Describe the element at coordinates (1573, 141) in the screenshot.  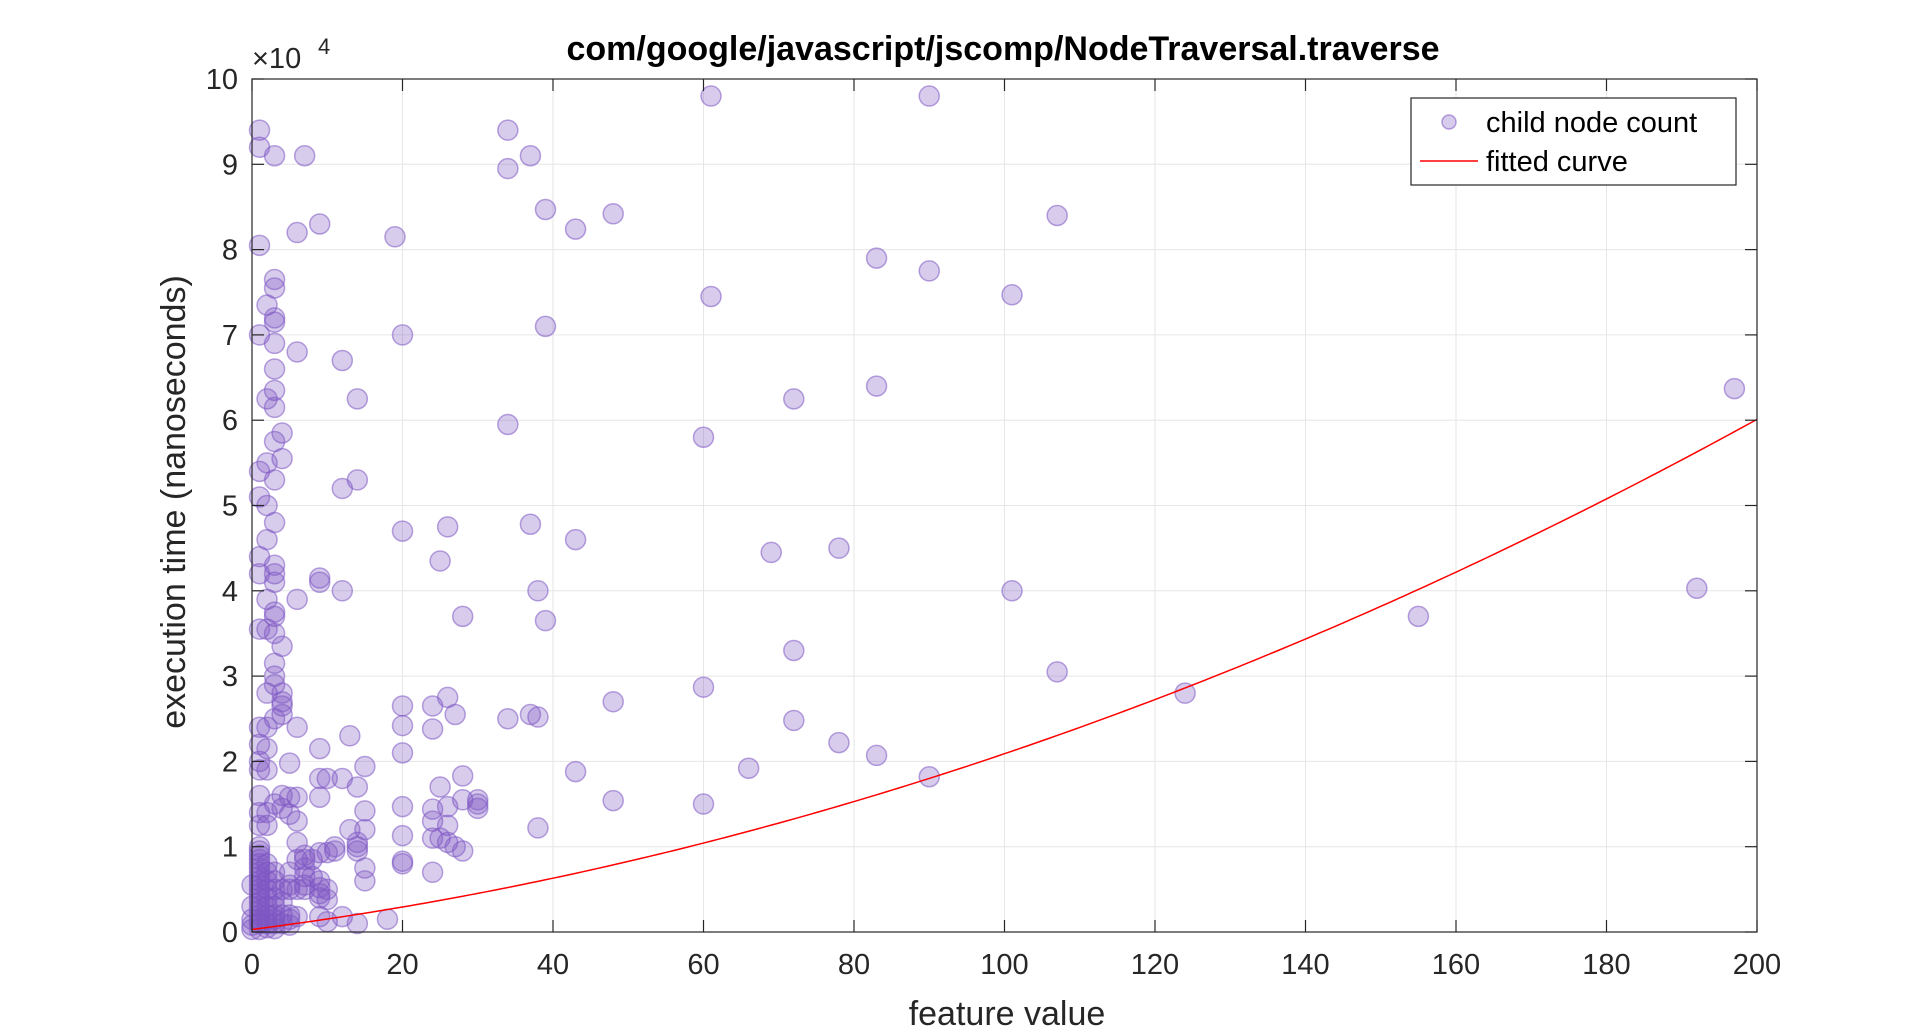
I see `legend: child node count fitted curve` at that location.